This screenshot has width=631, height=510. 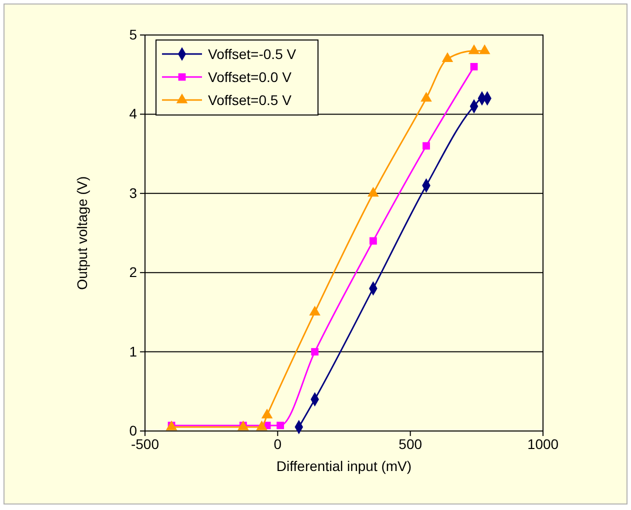 I want to click on y-tick-label: 3, so click(x=133, y=192).